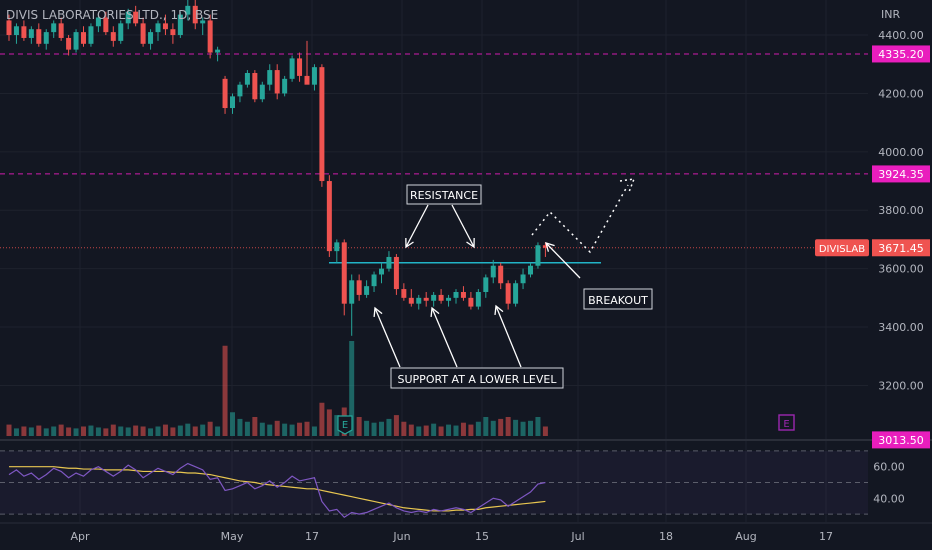 The width and height of the screenshot is (932, 550). Describe the element at coordinates (482, 536) in the screenshot. I see `time-tick-label: 15` at that location.